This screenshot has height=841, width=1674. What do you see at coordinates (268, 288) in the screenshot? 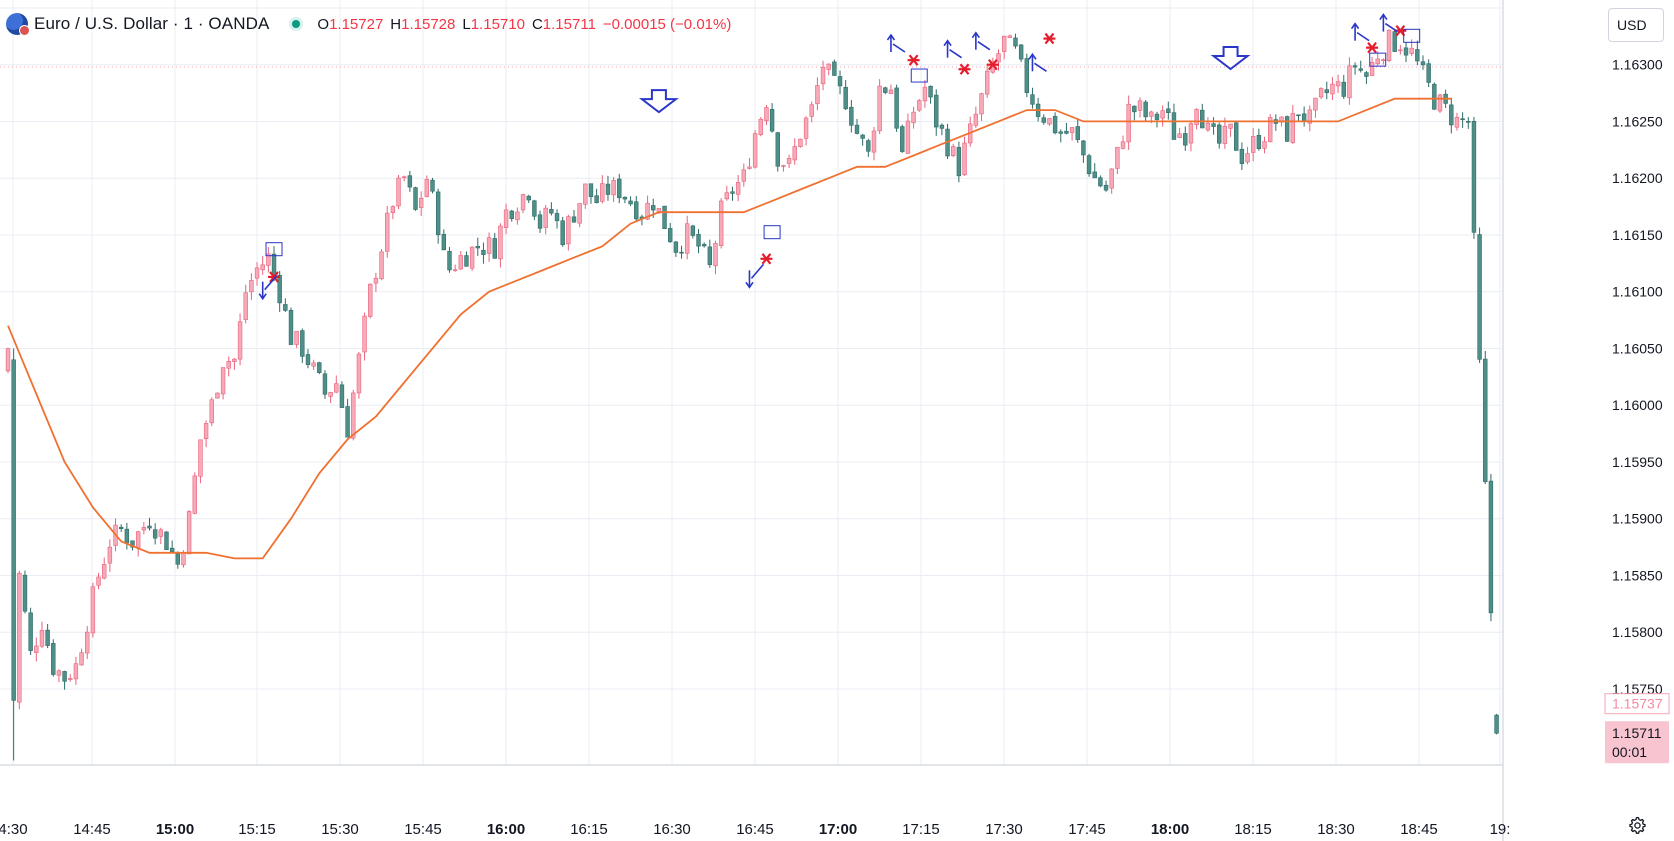
I see `small-arrow-down-marker` at bounding box center [268, 288].